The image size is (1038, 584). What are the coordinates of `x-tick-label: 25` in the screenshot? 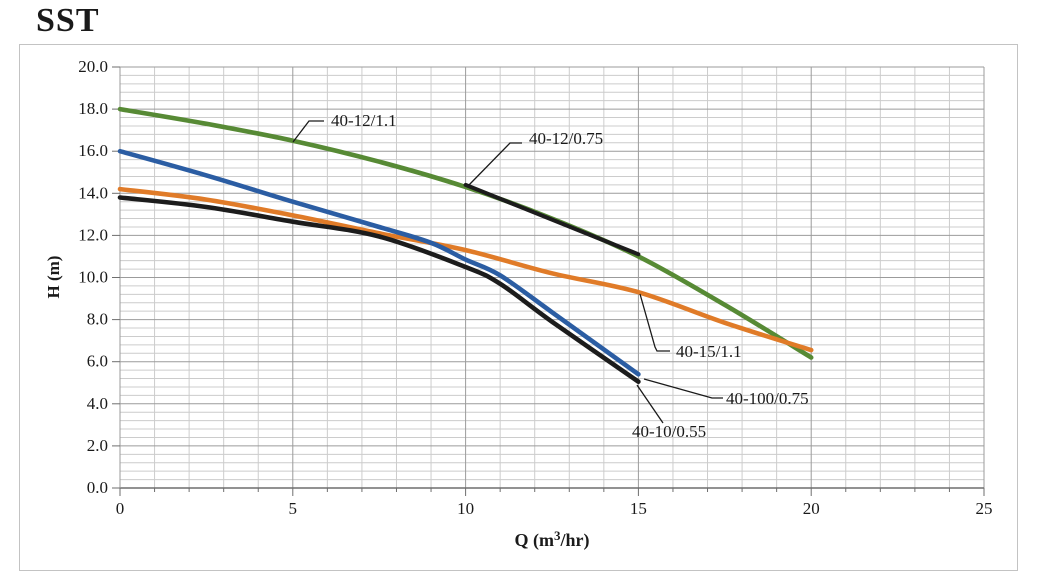 It's located at (984, 508).